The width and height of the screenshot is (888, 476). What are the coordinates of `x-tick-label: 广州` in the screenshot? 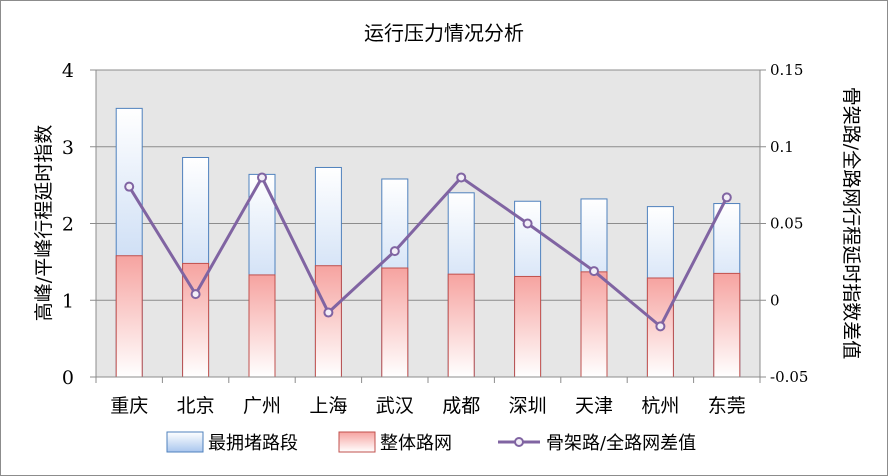 It's located at (262, 406).